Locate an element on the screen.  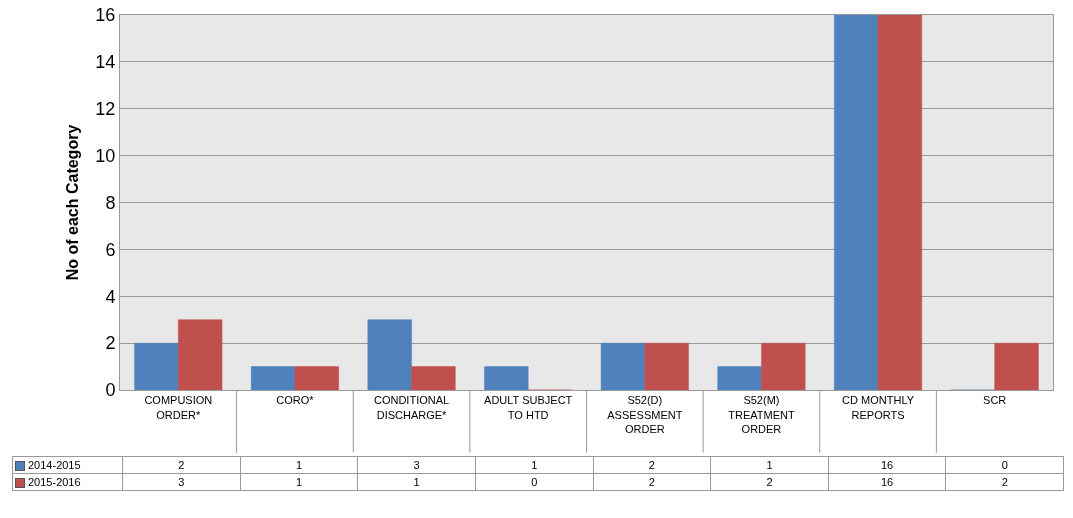
x-tick-label: CONDITIONAL DISCHARGE* is located at coordinates (411, 407).